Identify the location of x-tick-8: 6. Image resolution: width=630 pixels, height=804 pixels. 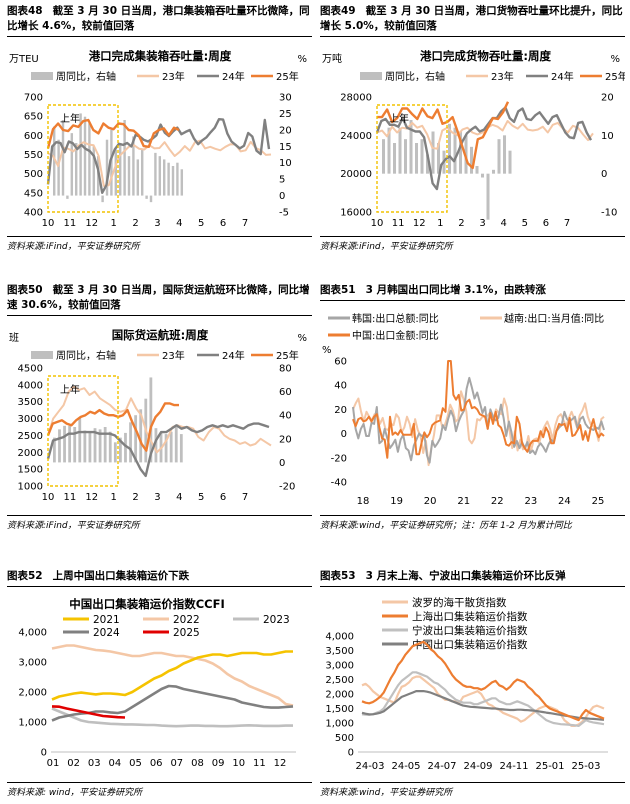
(223, 223).